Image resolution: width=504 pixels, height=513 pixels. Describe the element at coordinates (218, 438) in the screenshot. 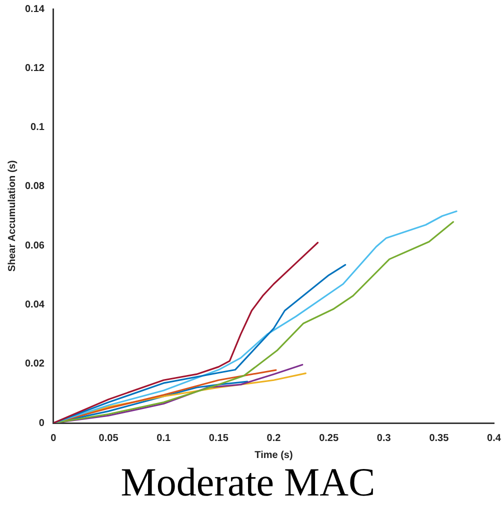

I see `x-tick-label: 0.15` at that location.